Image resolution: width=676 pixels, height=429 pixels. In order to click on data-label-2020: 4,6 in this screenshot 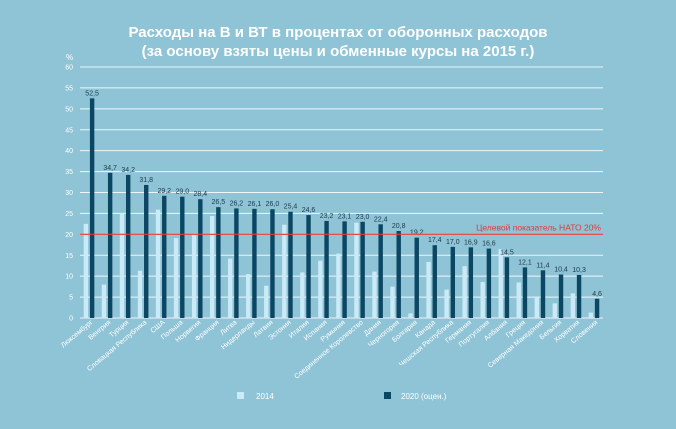, I will do `click(597, 294)`.